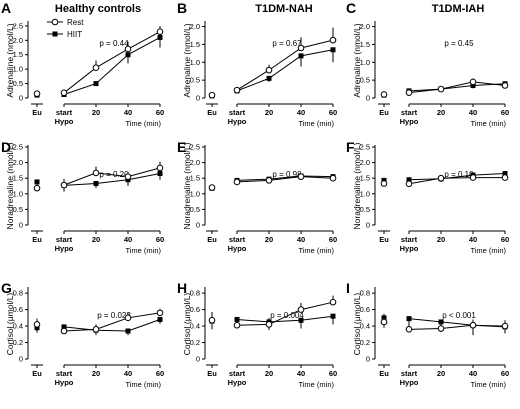 Image resolution: width=520 pixels, height=409 pixels. I want to click on y-axis-label: Adrenaline (nmol/L), so click(10, 60).